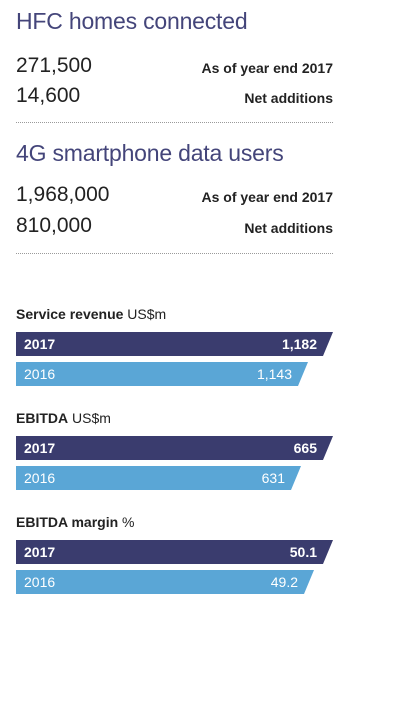 This screenshot has height=721, width=400. Describe the element at coordinates (48, 95) in the screenshot. I see `hfc-net-value: 14,600` at that location.